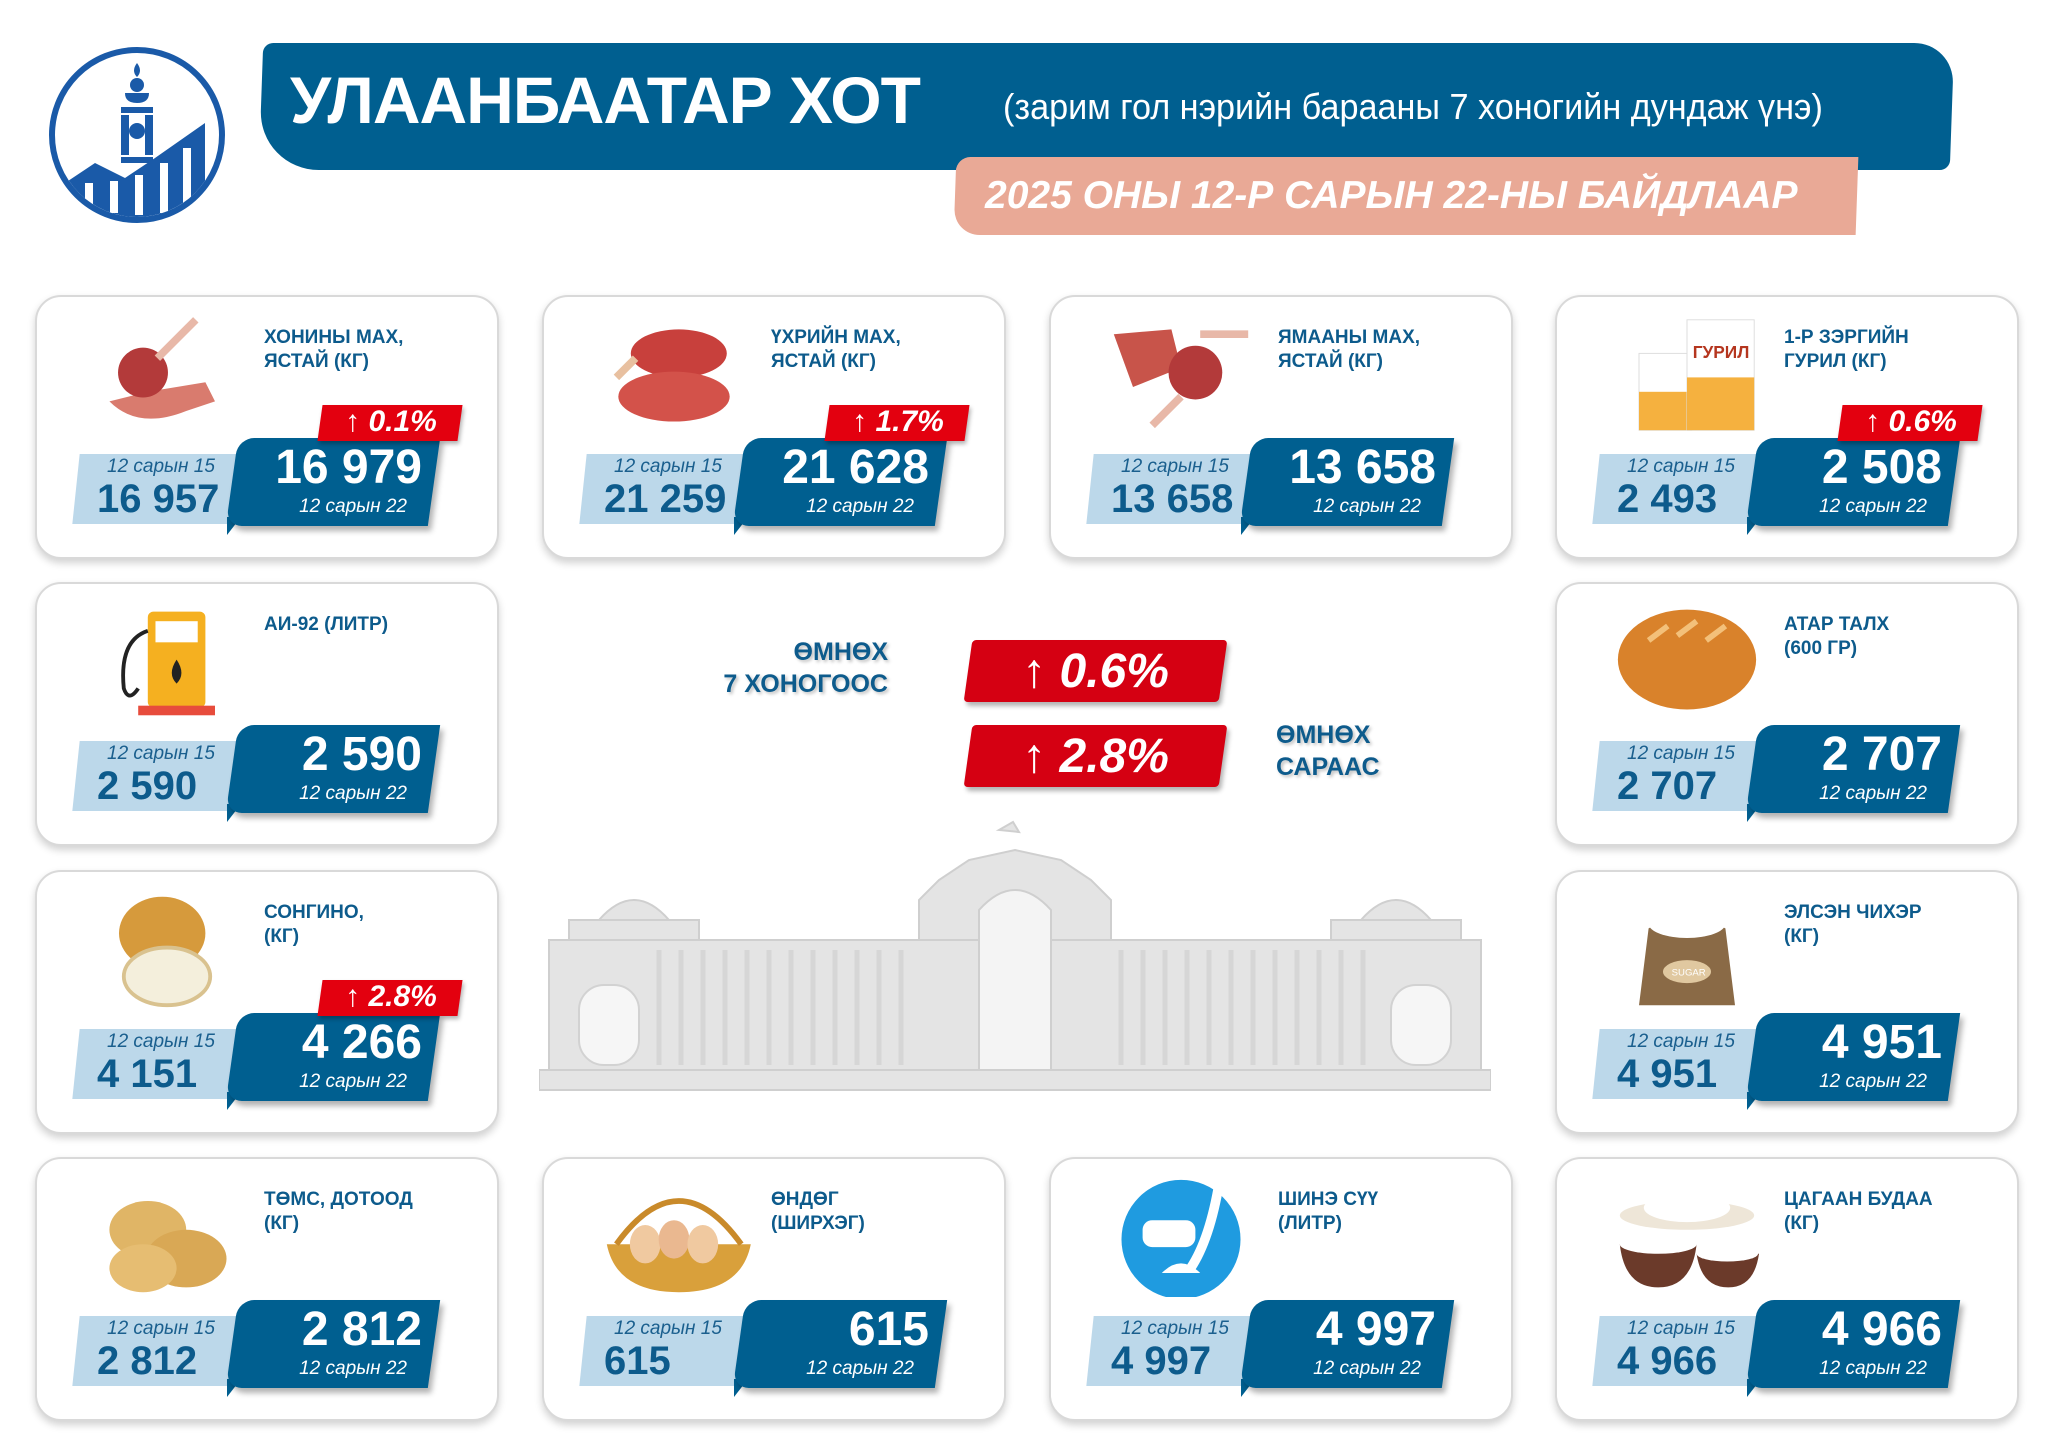 The image size is (2048, 1448). I want to click on previous-price: 4 997, so click(1161, 1361).